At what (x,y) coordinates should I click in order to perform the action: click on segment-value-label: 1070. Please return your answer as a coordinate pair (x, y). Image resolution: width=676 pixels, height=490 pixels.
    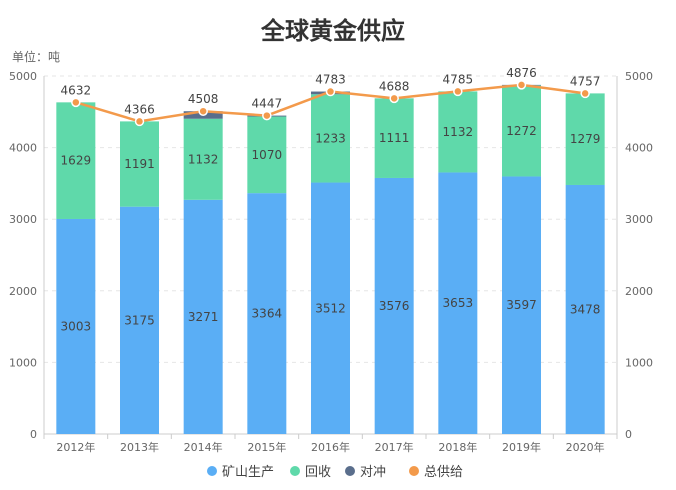
    Looking at the image, I should click on (267, 155).